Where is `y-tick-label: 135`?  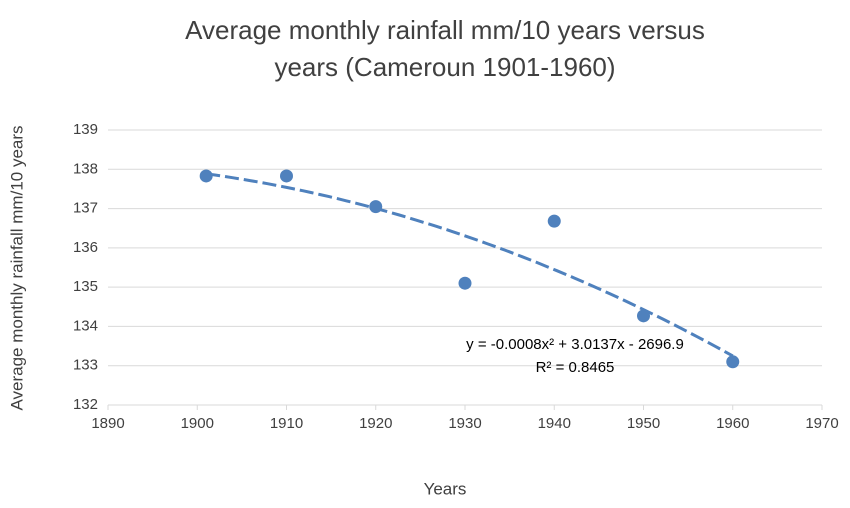
y-tick-label: 135 is located at coordinates (85, 286).